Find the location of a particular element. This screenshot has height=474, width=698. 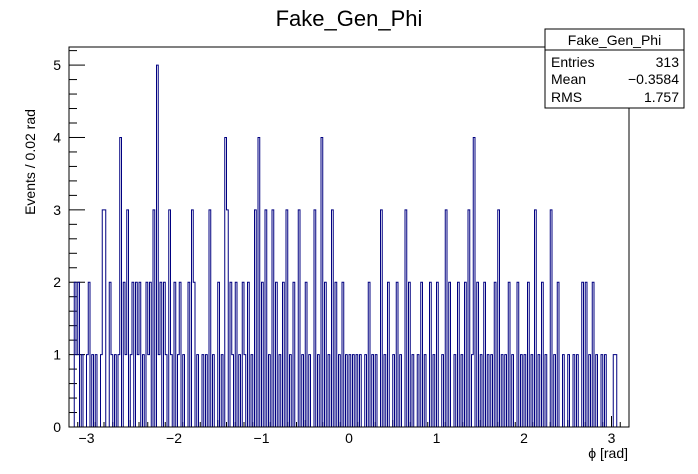

x-tick-labels: −3 −2 −1 0 1 2 3 is located at coordinates (347, 438).